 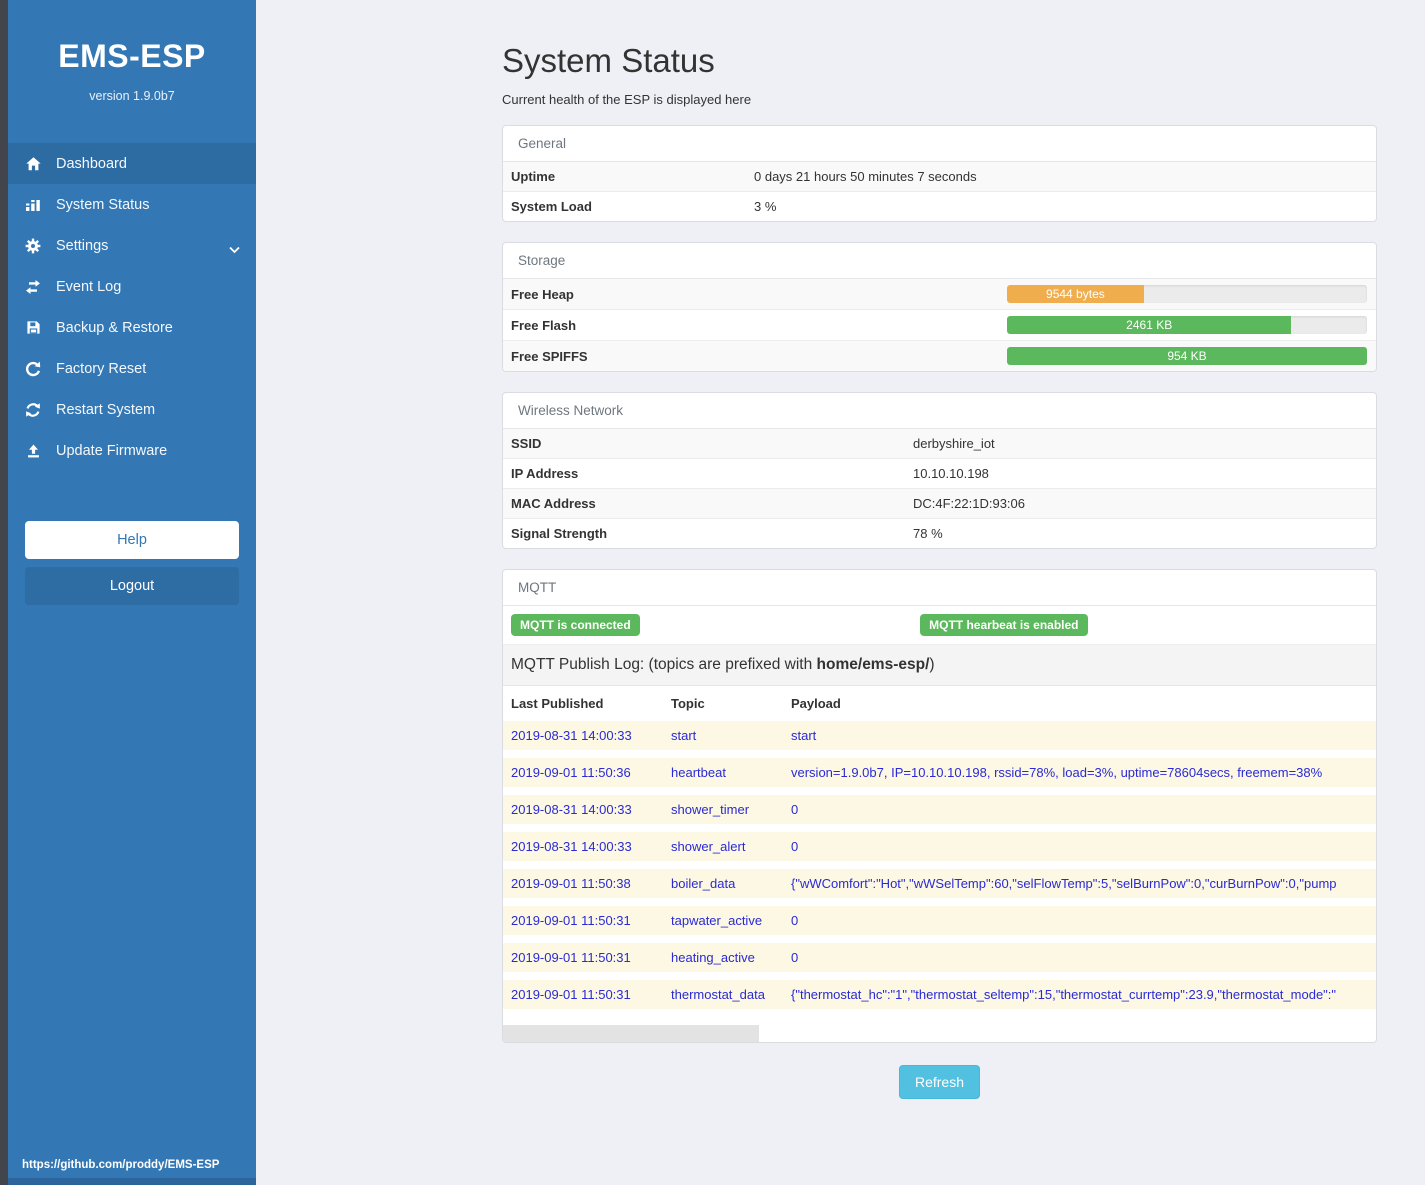 What do you see at coordinates (549, 356) in the screenshot?
I see `row-label: Free SPIFFS` at bounding box center [549, 356].